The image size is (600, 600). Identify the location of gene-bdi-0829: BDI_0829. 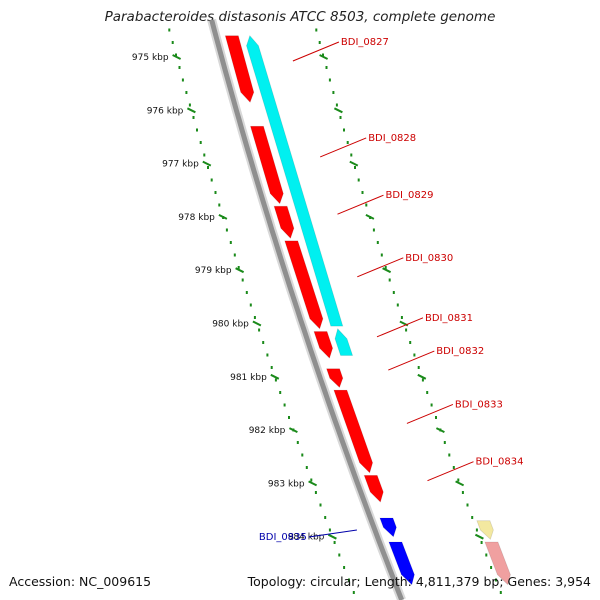
(284, 222).